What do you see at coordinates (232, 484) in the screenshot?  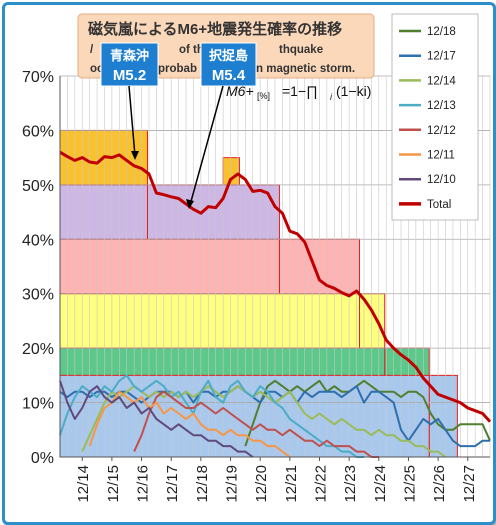 I see `x-tick-label: 12/19` at bounding box center [232, 484].